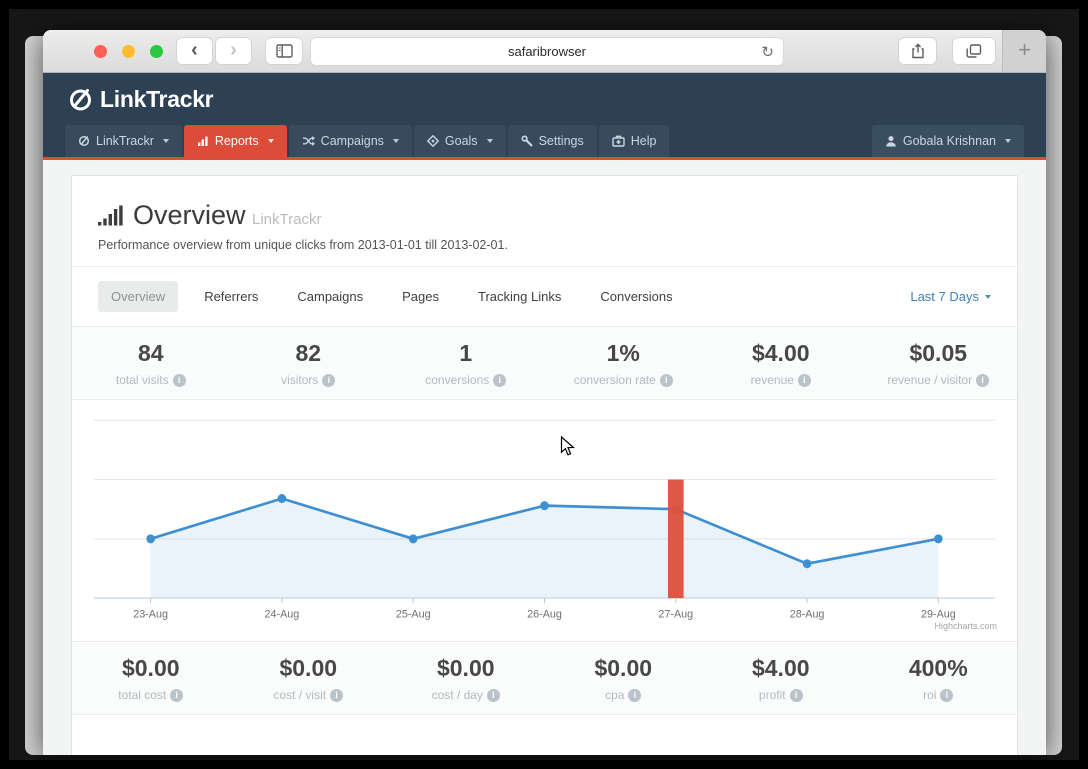 This screenshot has width=1088, height=769. I want to click on x-axis-label: 28-Aug, so click(807, 614).